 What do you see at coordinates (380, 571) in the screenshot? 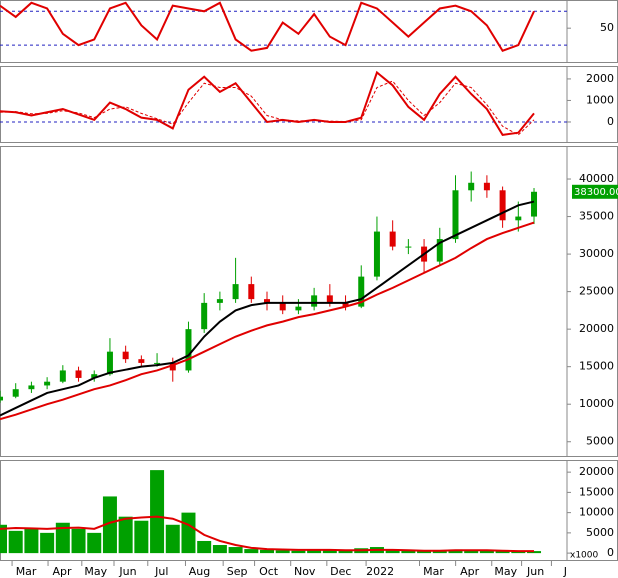
I see `x-tick-label: 2022` at bounding box center [380, 571].